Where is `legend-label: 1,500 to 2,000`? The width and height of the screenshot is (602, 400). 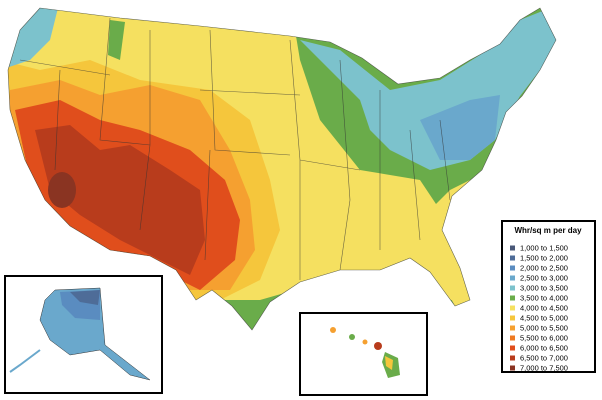
legend-label: 1,500 to 2,000 is located at coordinates (544, 258).